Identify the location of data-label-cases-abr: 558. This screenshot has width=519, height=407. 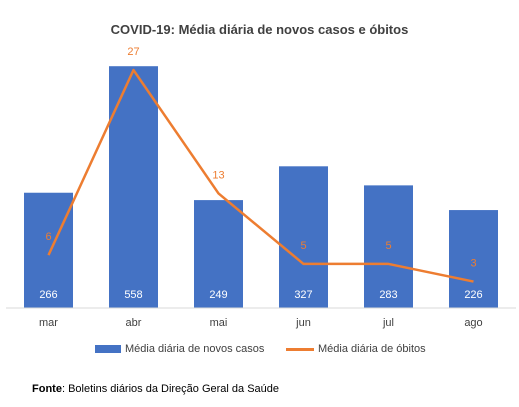
(133, 295).